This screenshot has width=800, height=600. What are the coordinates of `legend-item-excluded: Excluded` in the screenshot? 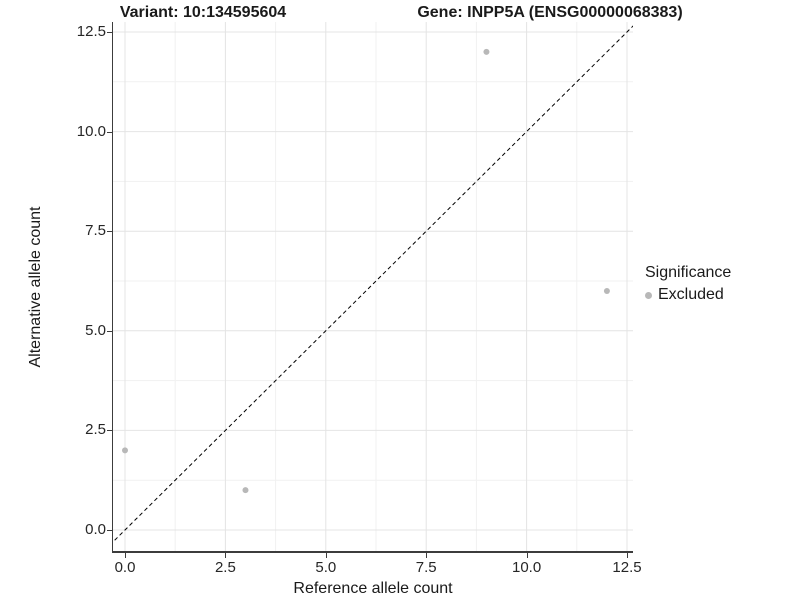 It's located at (688, 295).